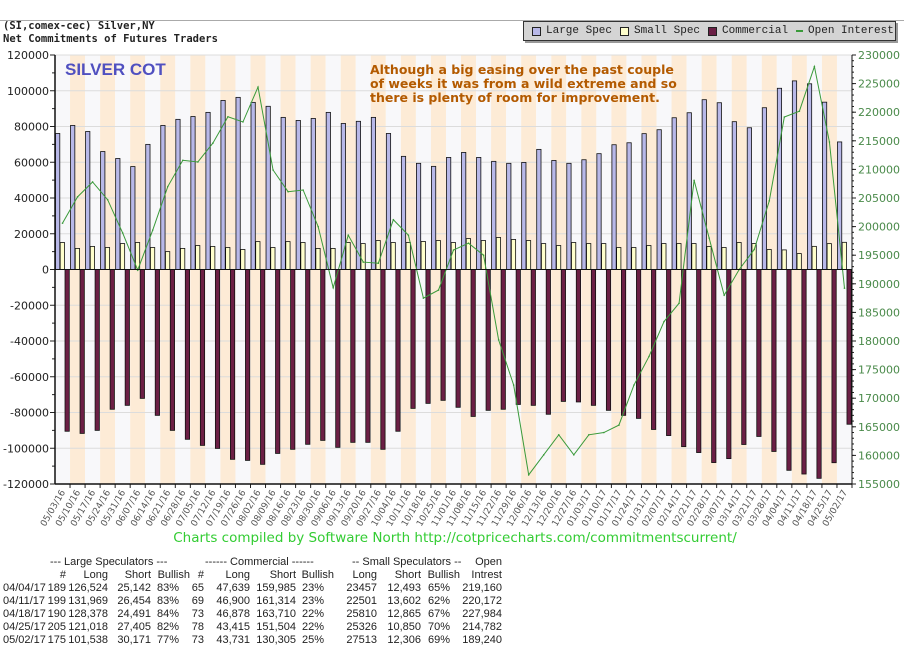 This screenshot has width=904, height=652. I want to click on table-cell: 27,405, so click(134, 627).